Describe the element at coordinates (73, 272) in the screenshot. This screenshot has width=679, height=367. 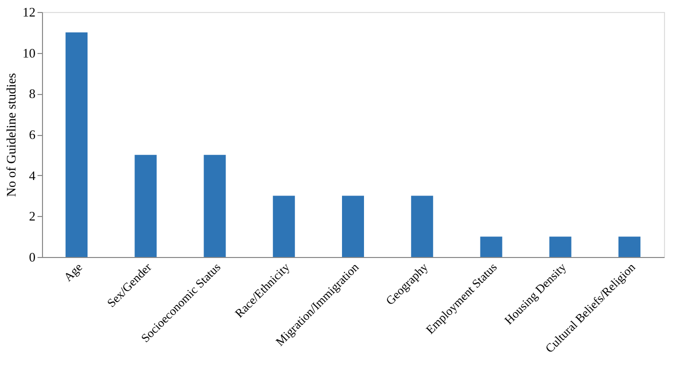
I see `x-tick-label: Age` at that location.